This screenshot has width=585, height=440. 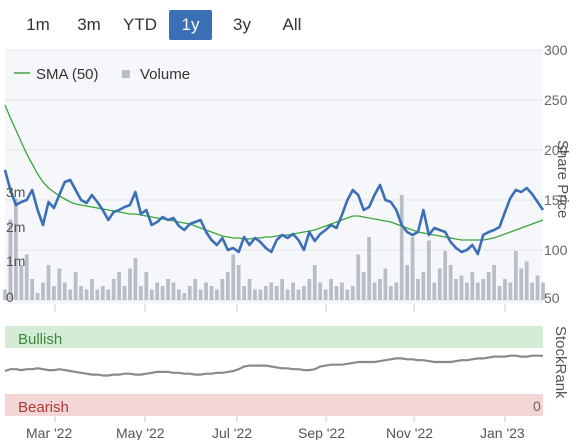 What do you see at coordinates (15, 227) in the screenshot?
I see `volume-tick: 2m` at bounding box center [15, 227].